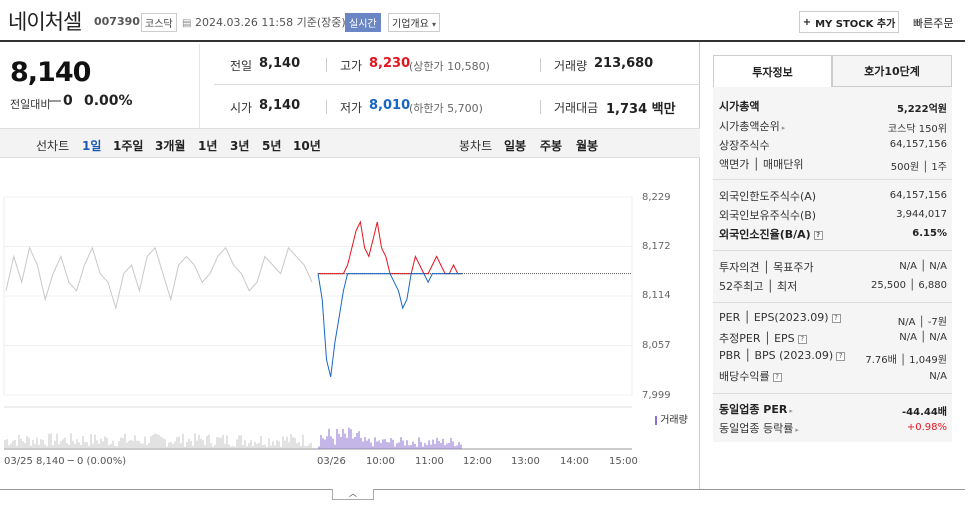 The height and width of the screenshot is (506, 972). I want to click on candle-chart-label: 봉차트, so click(476, 146).